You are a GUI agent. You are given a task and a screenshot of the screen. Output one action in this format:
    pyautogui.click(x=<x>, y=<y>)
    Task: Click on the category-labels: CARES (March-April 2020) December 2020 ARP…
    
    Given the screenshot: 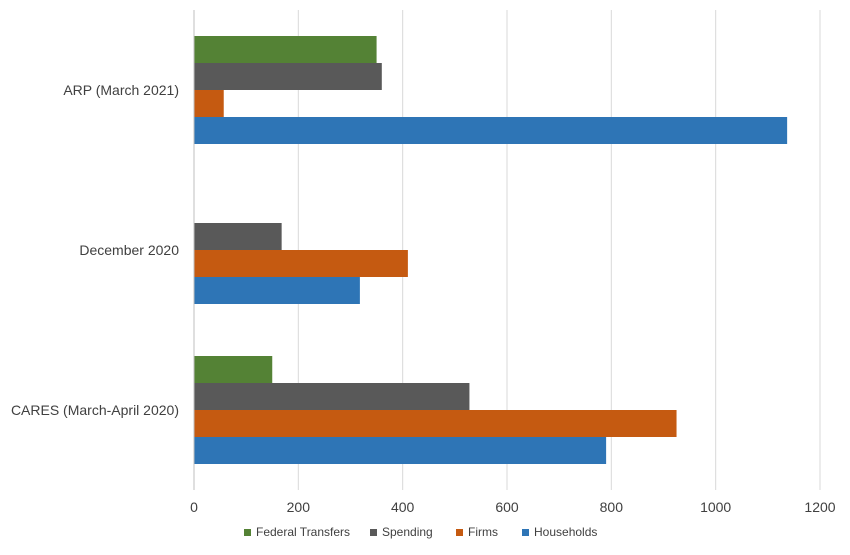 What is the action you would take?
    pyautogui.click(x=95, y=250)
    